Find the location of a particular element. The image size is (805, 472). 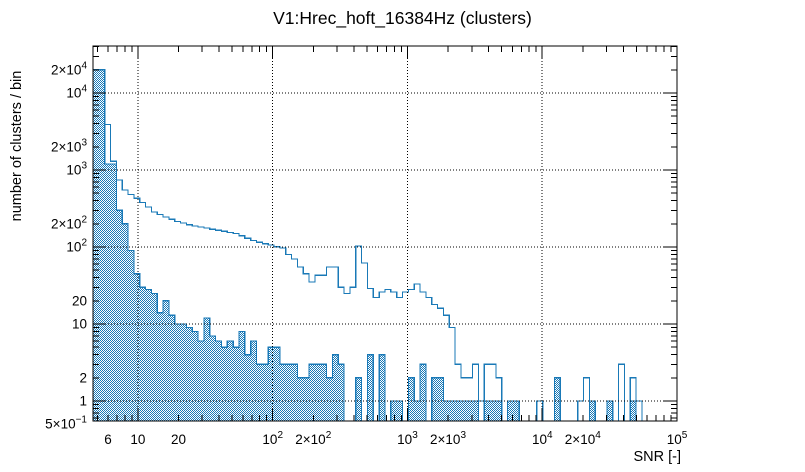

x-tick-label: 10 is located at coordinates (137, 439).